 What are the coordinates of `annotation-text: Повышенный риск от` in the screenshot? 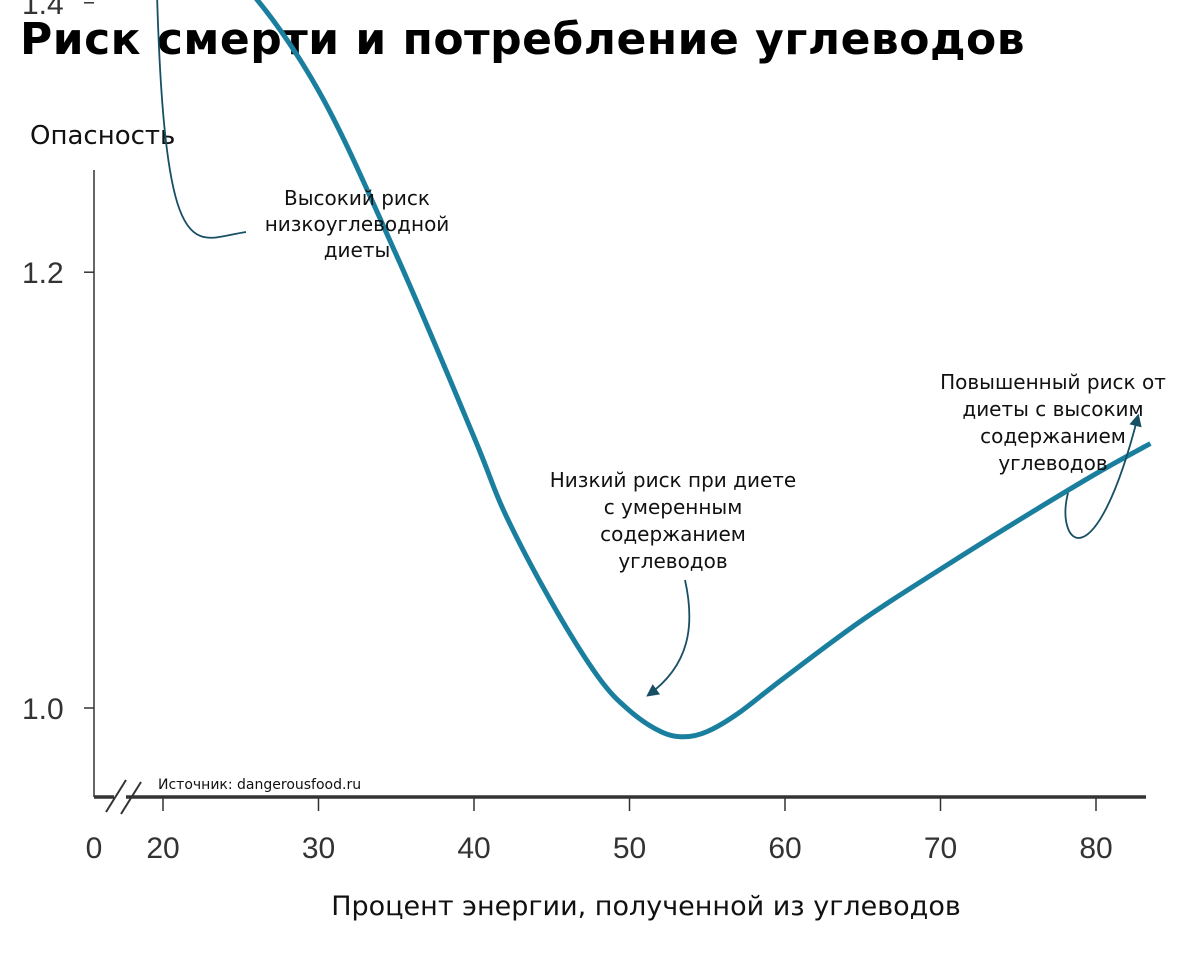 It's located at (1053, 382).